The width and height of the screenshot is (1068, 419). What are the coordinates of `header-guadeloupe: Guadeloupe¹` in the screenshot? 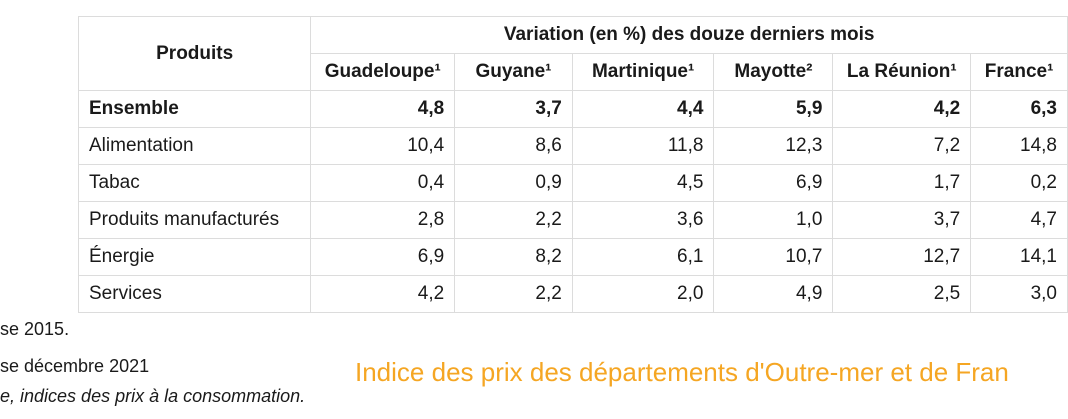 It's located at (383, 72).